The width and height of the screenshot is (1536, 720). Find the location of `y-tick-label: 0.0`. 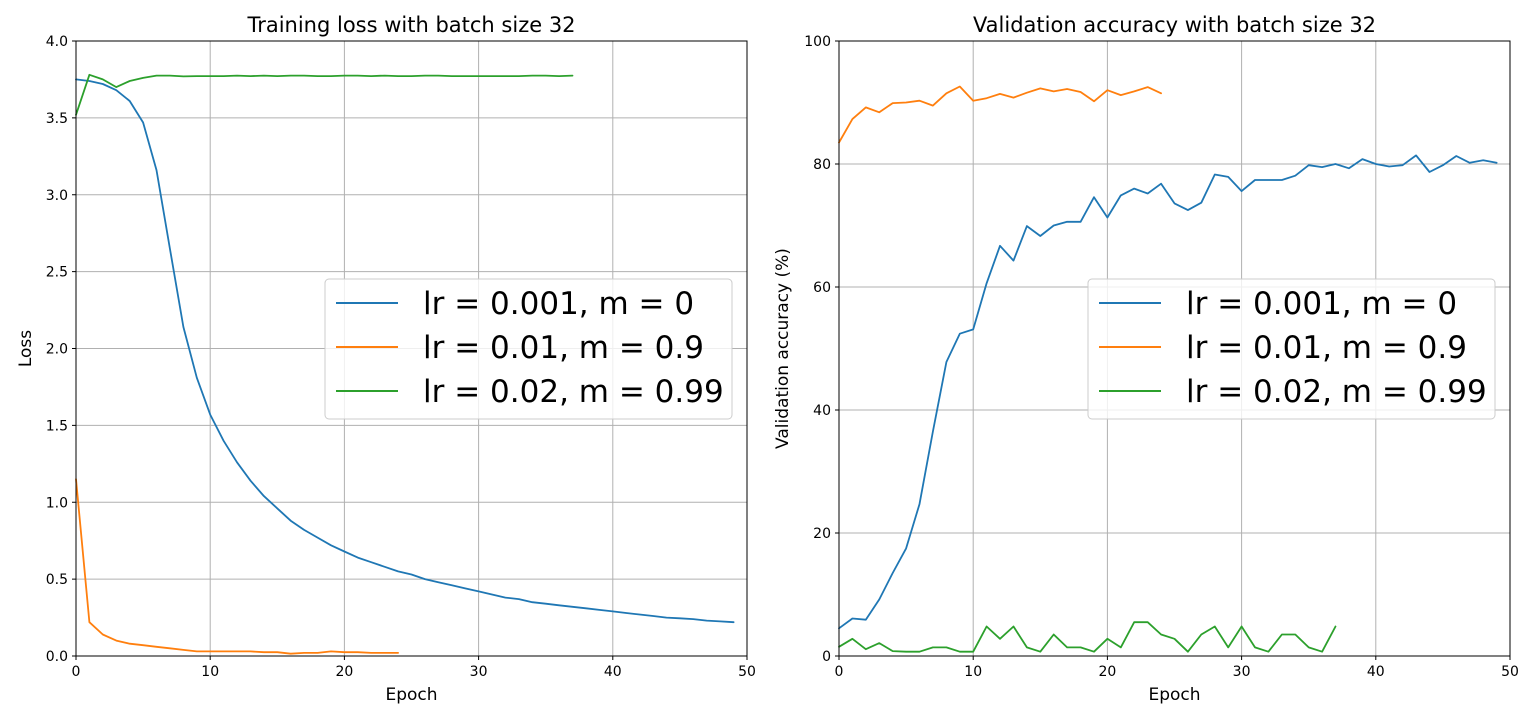

y-tick-label: 0.0 is located at coordinates (57, 657).